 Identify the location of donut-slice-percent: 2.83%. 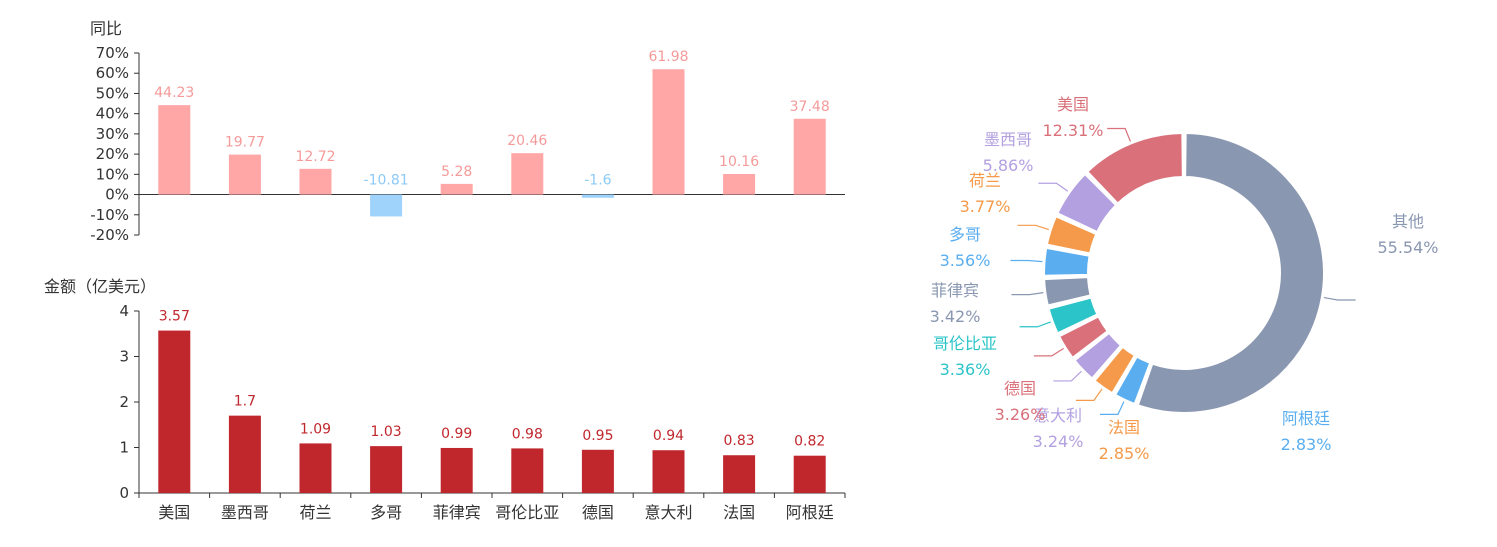
(1306, 444).